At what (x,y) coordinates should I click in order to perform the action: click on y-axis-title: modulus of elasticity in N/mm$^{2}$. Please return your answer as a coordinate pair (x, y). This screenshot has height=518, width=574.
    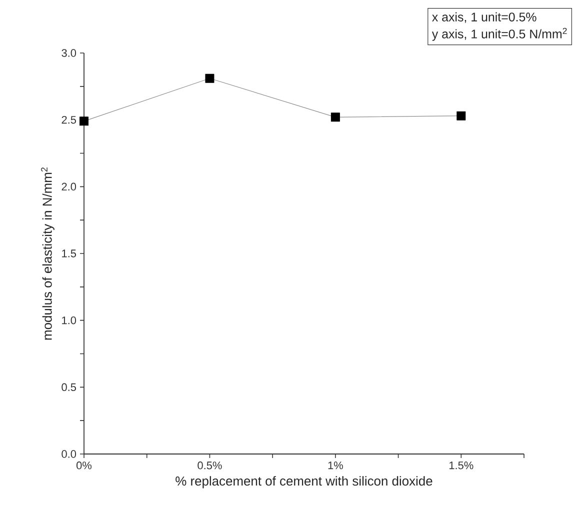
    Looking at the image, I should click on (47, 253).